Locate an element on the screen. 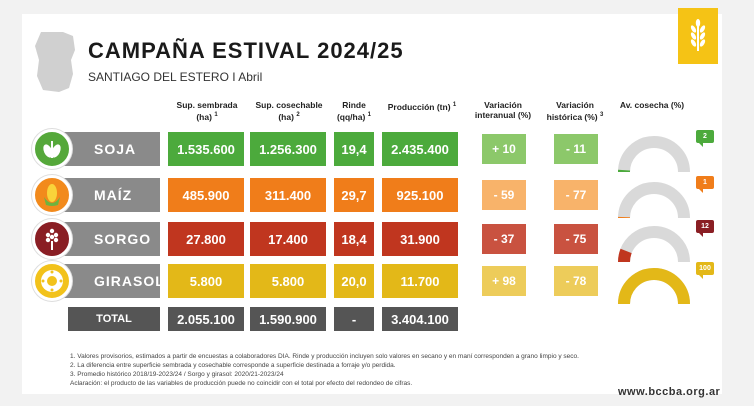  cell-var-interanual: + 98 is located at coordinates (504, 281).